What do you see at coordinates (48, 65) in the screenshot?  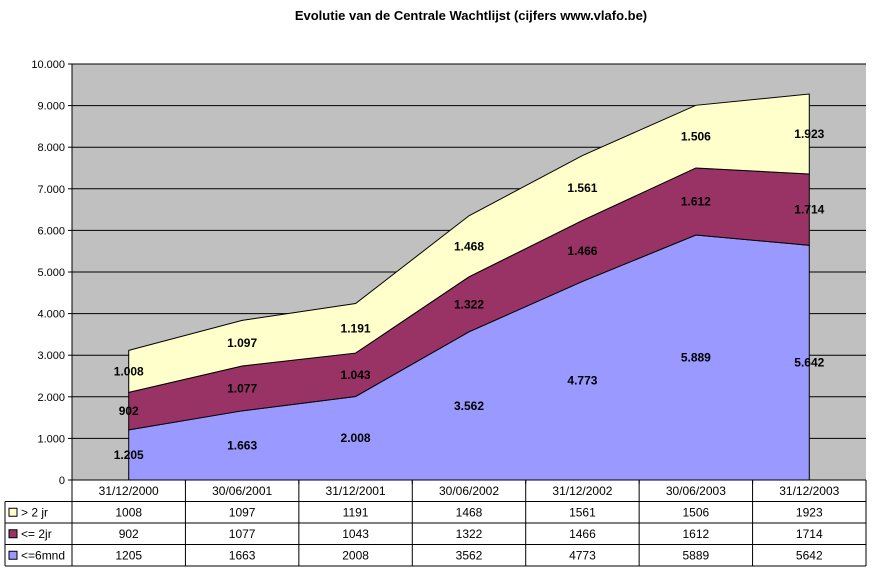 I see `y-tick-label: 10.000` at bounding box center [48, 65].